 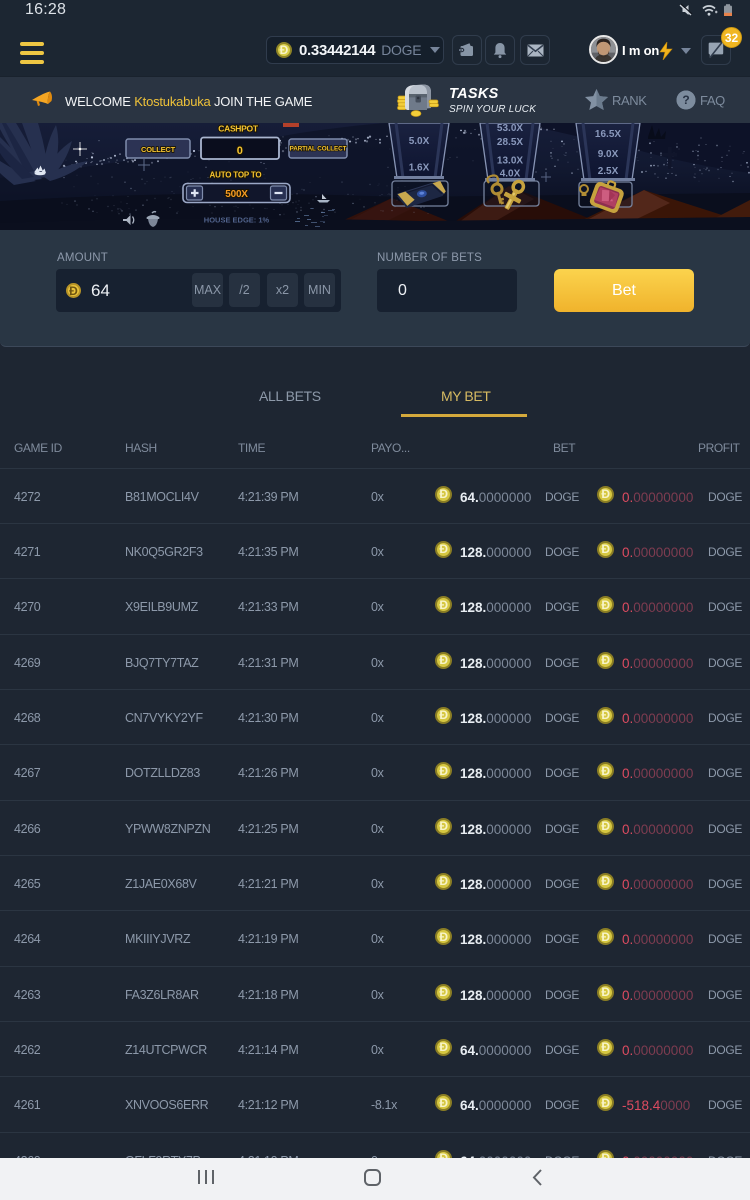 I want to click on svg-text: 0, so click(x=240, y=151).